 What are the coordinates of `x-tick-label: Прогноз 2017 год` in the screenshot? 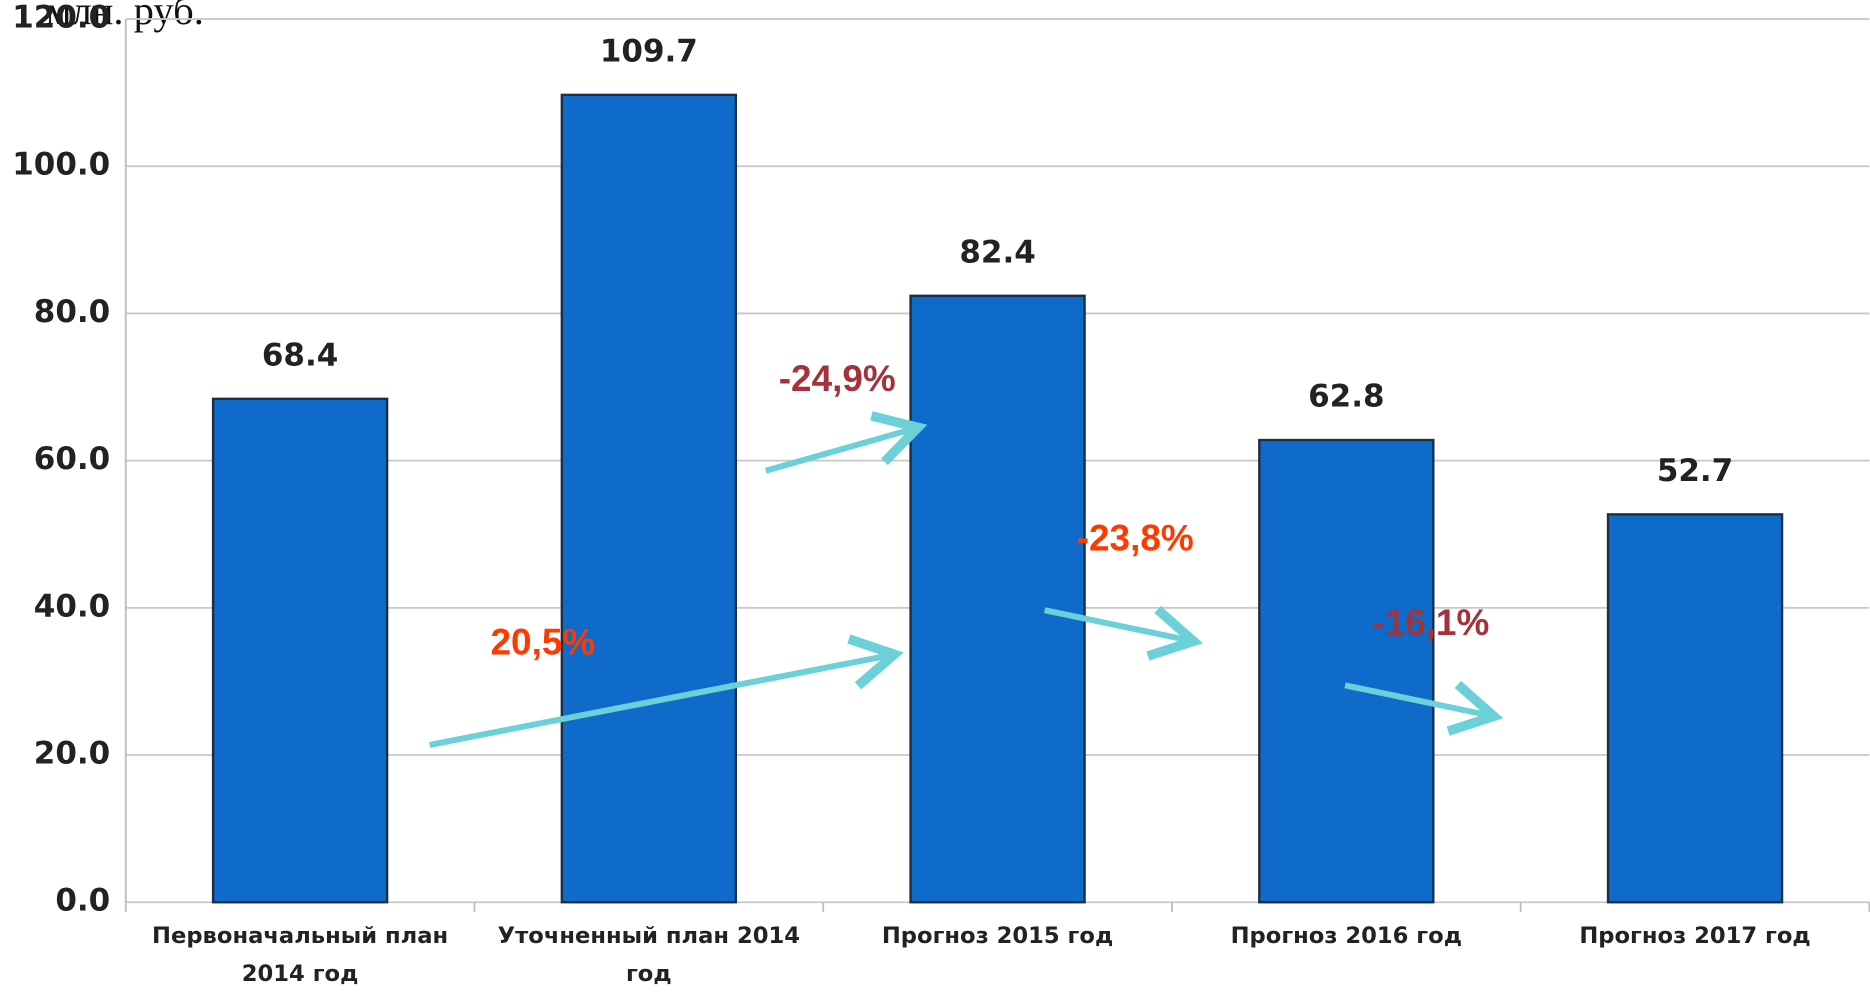 It's located at (1695, 935).